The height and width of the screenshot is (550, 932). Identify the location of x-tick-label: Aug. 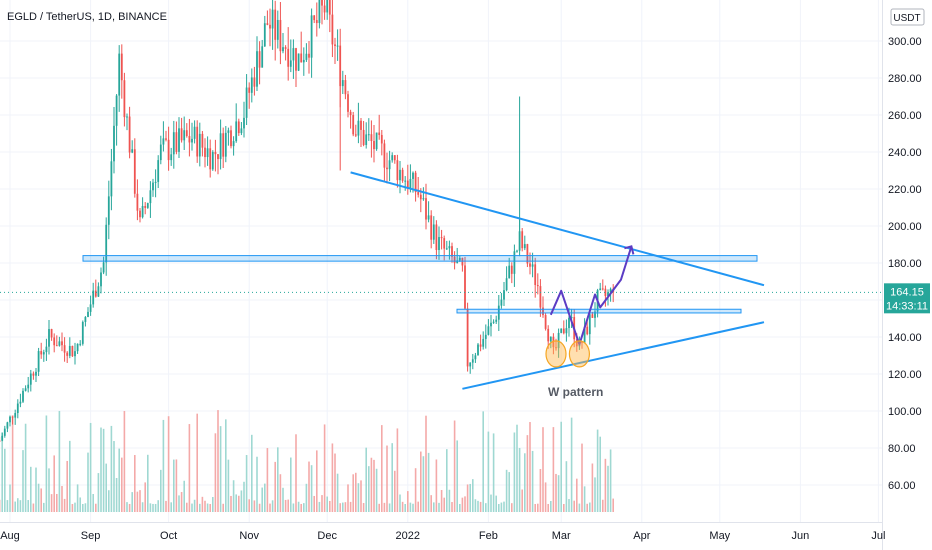
(10, 536).